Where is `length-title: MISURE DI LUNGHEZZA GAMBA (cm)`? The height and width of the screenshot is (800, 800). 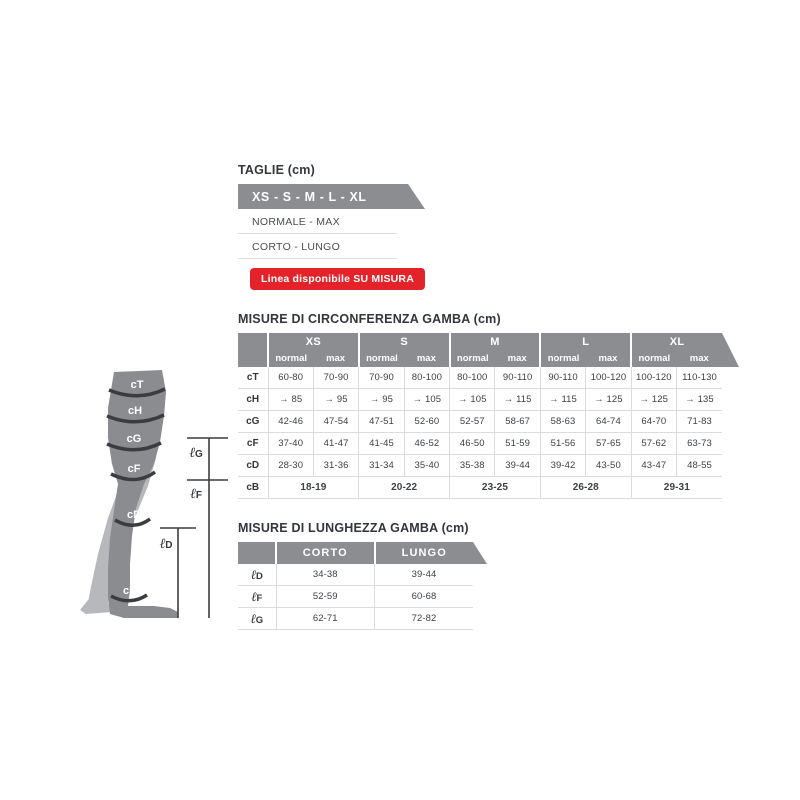 length-title: MISURE DI LUNGHEZZA GAMBA (cm) is located at coordinates (353, 528).